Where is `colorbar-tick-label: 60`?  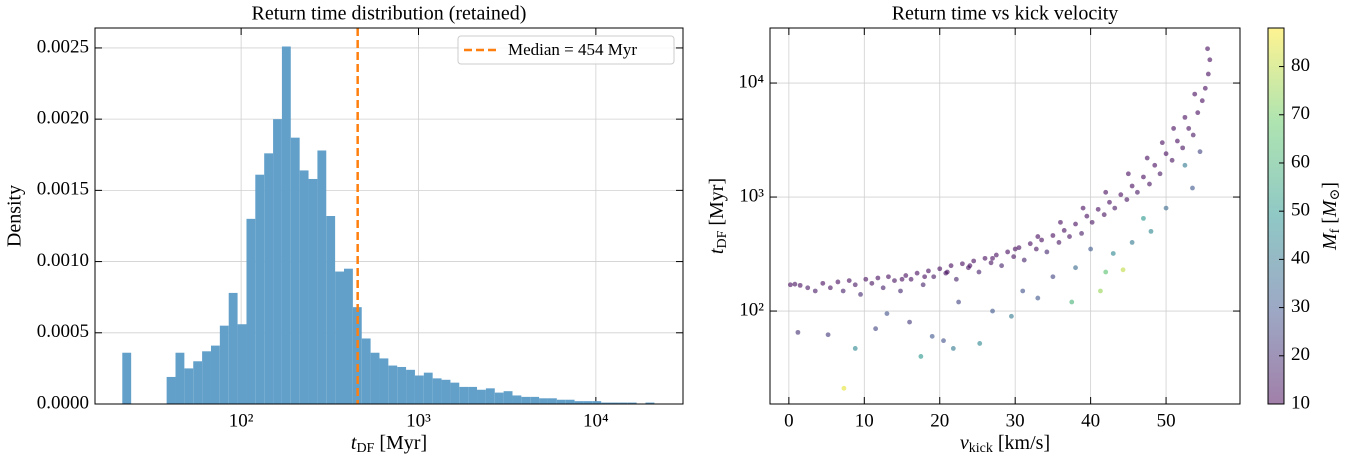
colorbar-tick-label: 60 is located at coordinates (1300, 161).